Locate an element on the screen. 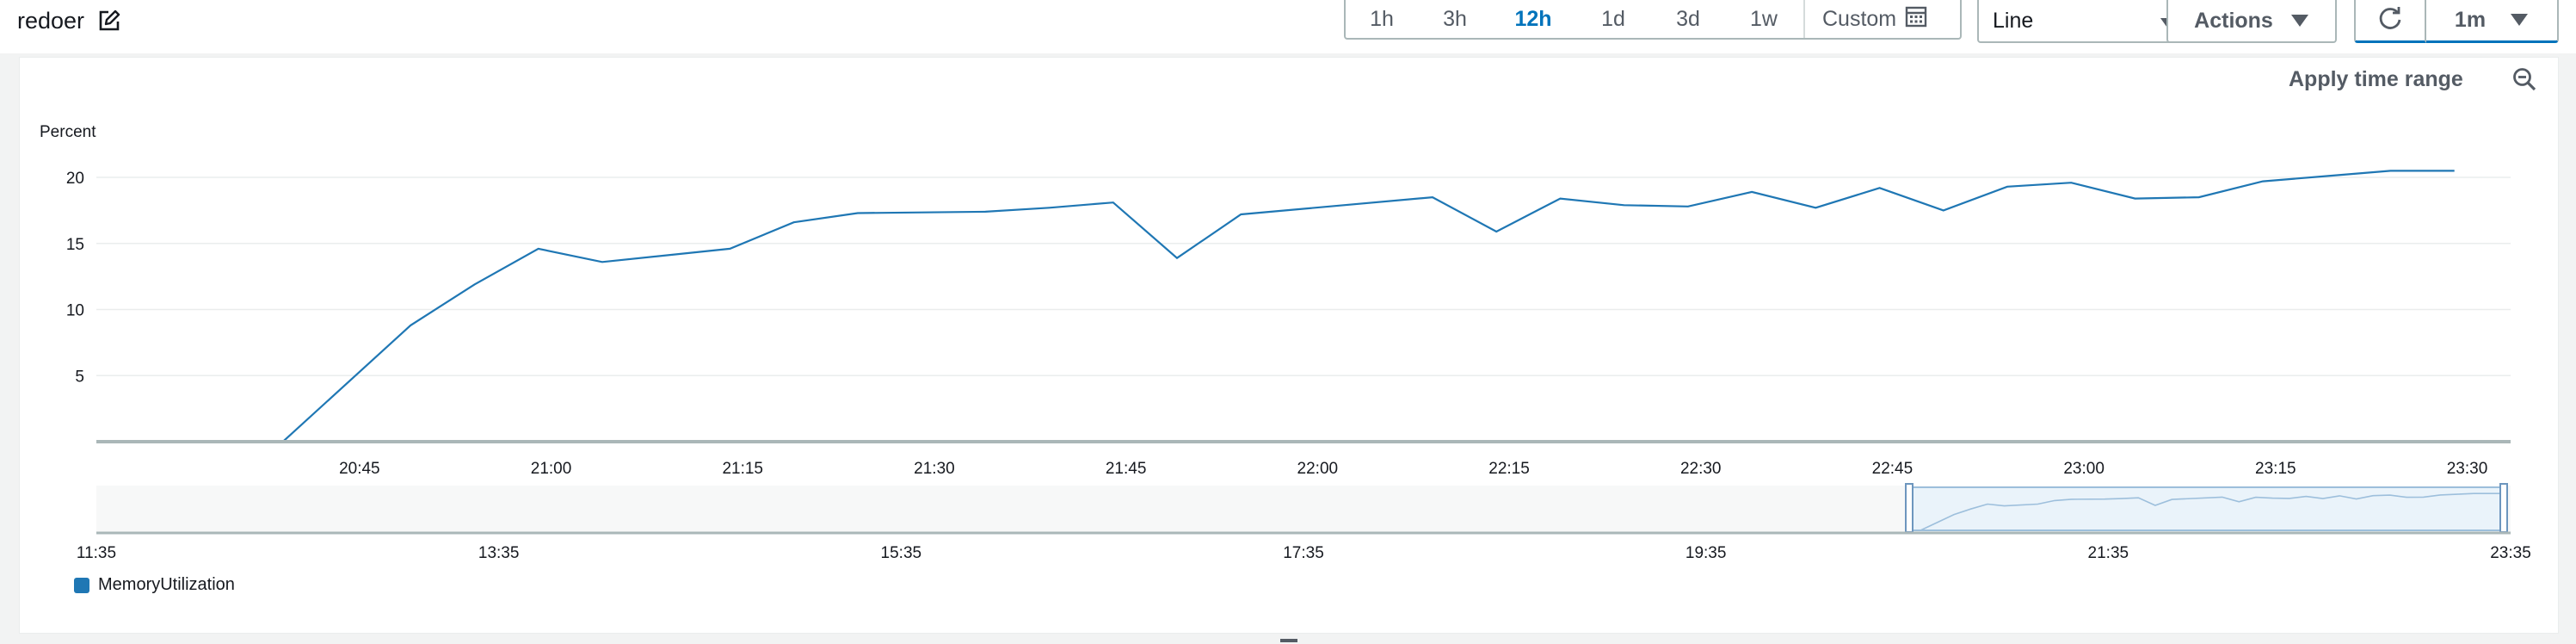 This screenshot has width=2576, height=644. time-range-12h-button: 12h is located at coordinates (1533, 18).